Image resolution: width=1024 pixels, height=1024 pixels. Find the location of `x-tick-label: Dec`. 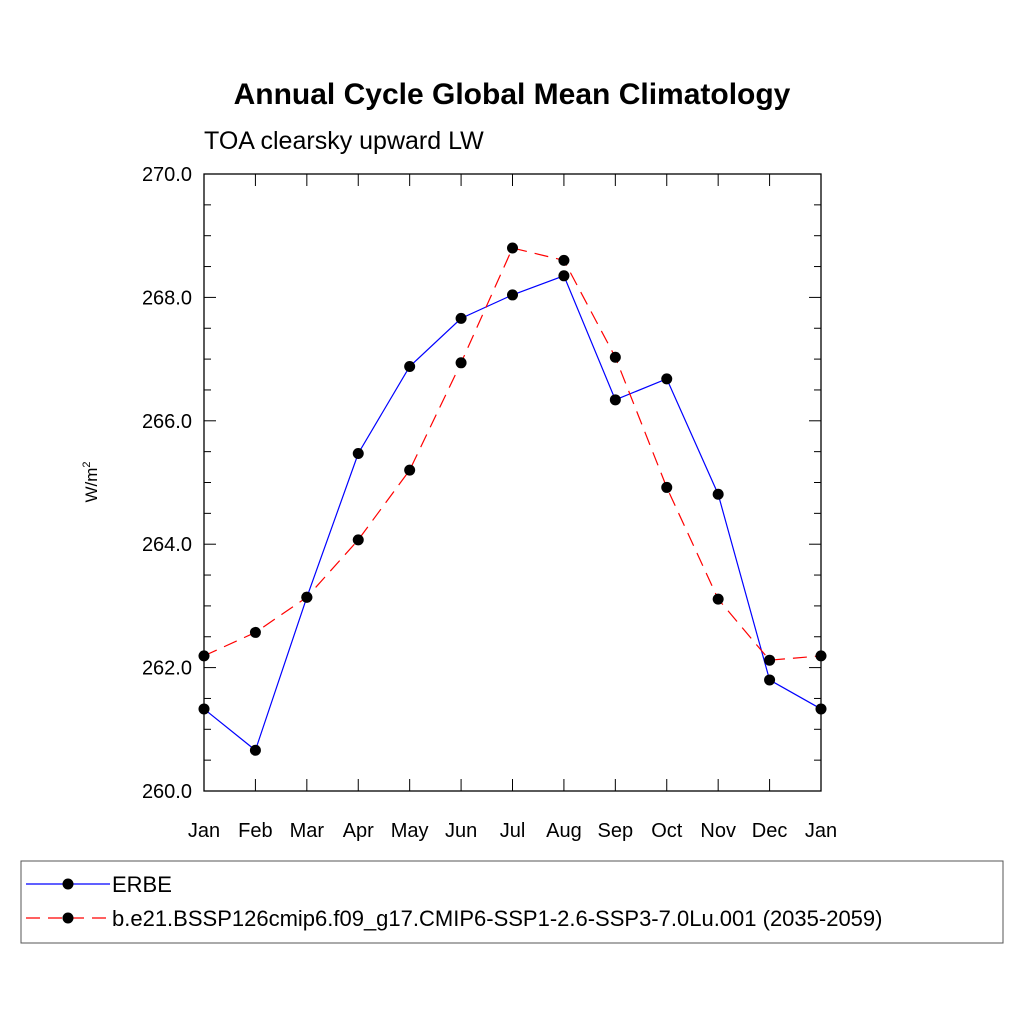

x-tick-label: Dec is located at coordinates (770, 831).